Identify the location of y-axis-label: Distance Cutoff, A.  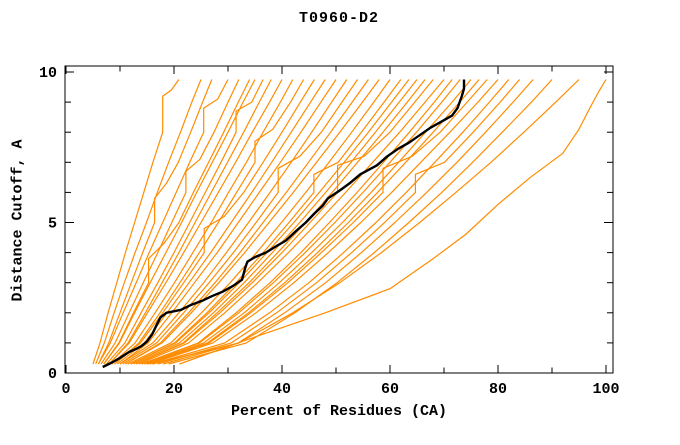
(18, 220).